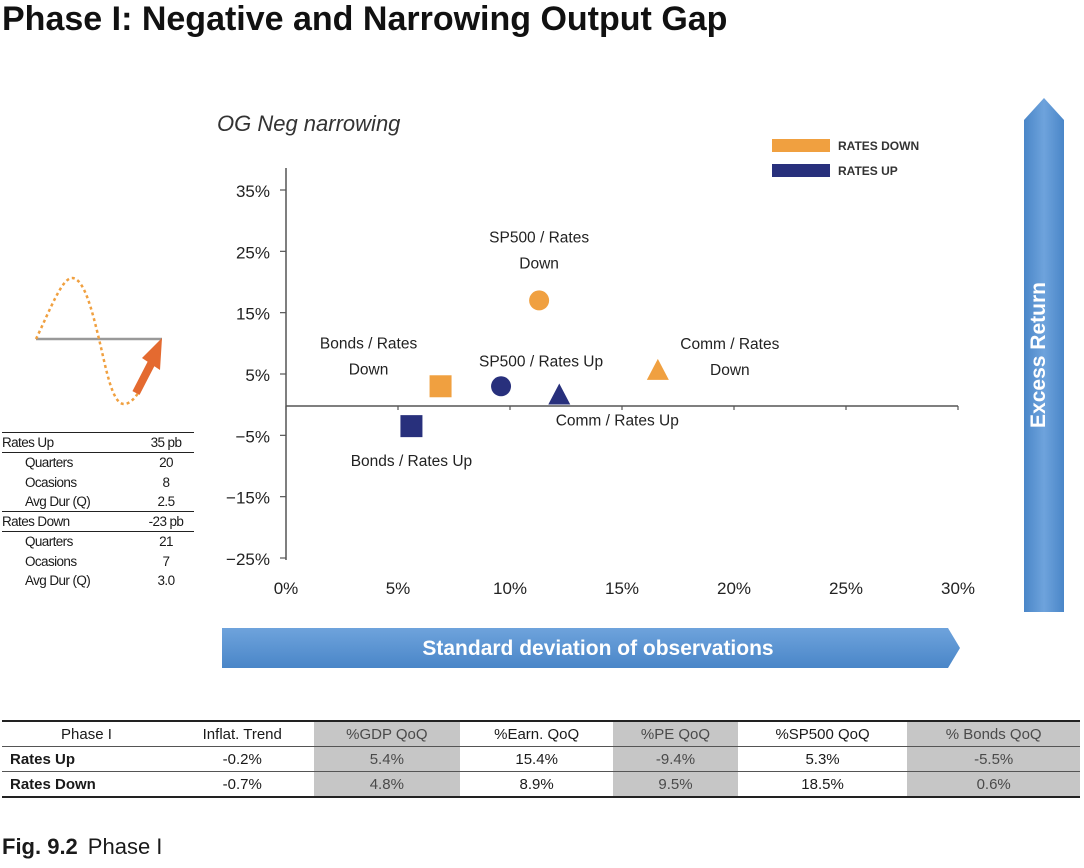 This screenshot has height=868, width=1084. Describe the element at coordinates (166, 542) in the screenshot. I see `stats-value: 21` at that location.